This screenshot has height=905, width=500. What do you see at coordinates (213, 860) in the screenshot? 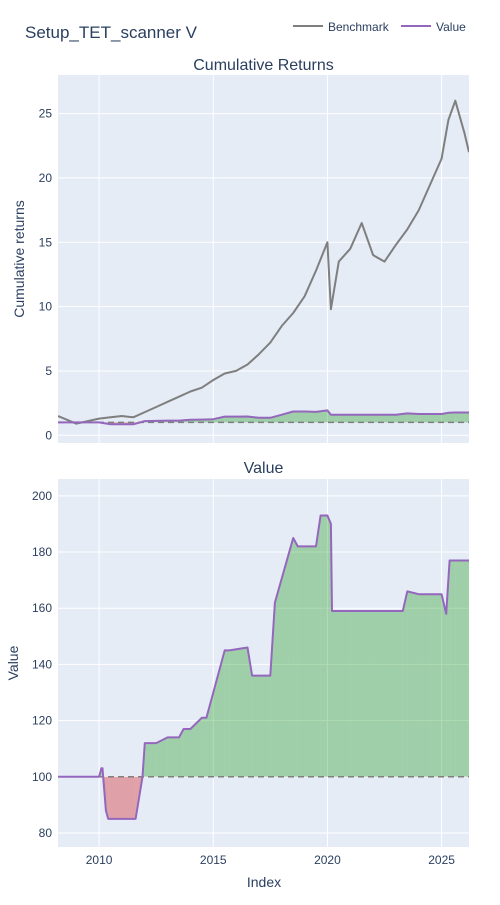
I see `x-tick-label: 2015` at bounding box center [213, 860].